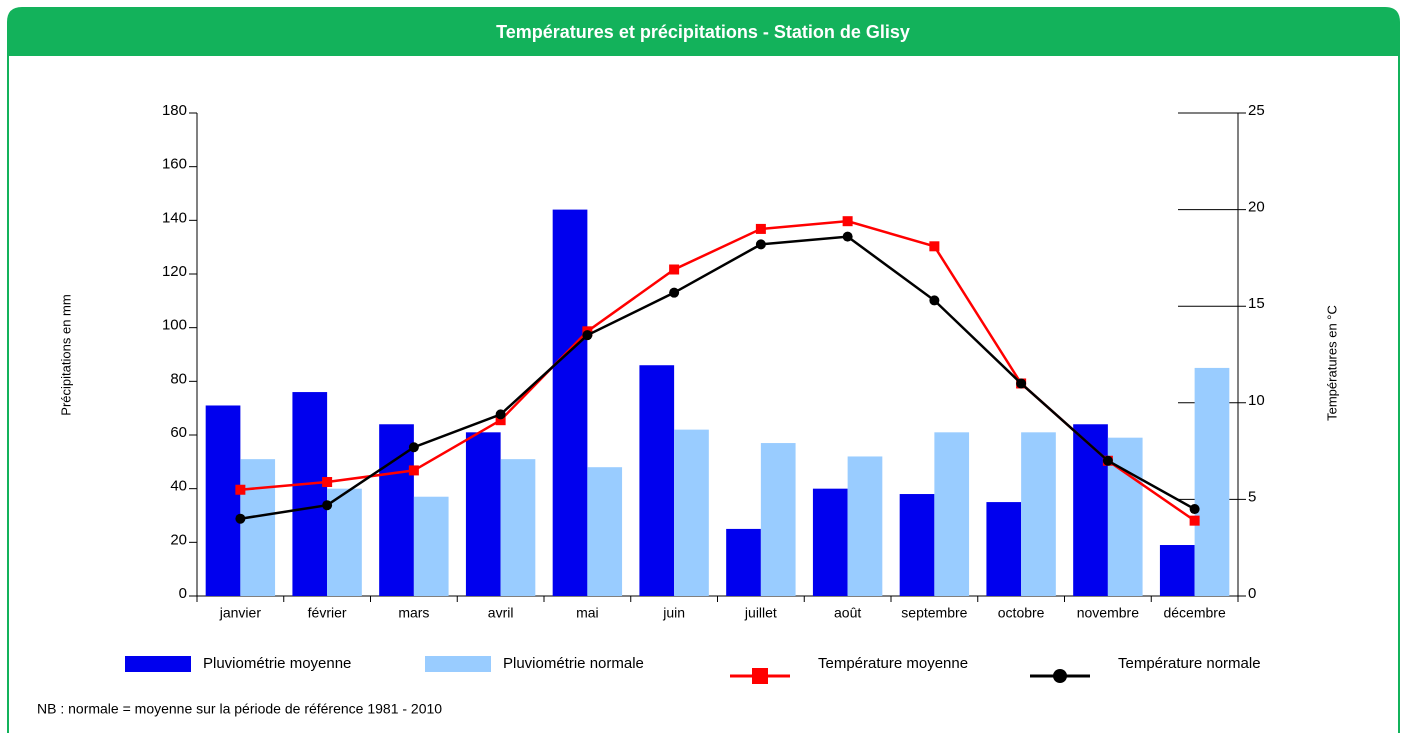 Image resolution: width=1407 pixels, height=733 pixels. What do you see at coordinates (178, 432) in the screenshot?
I see `y-tick-label: 60` at bounding box center [178, 432].